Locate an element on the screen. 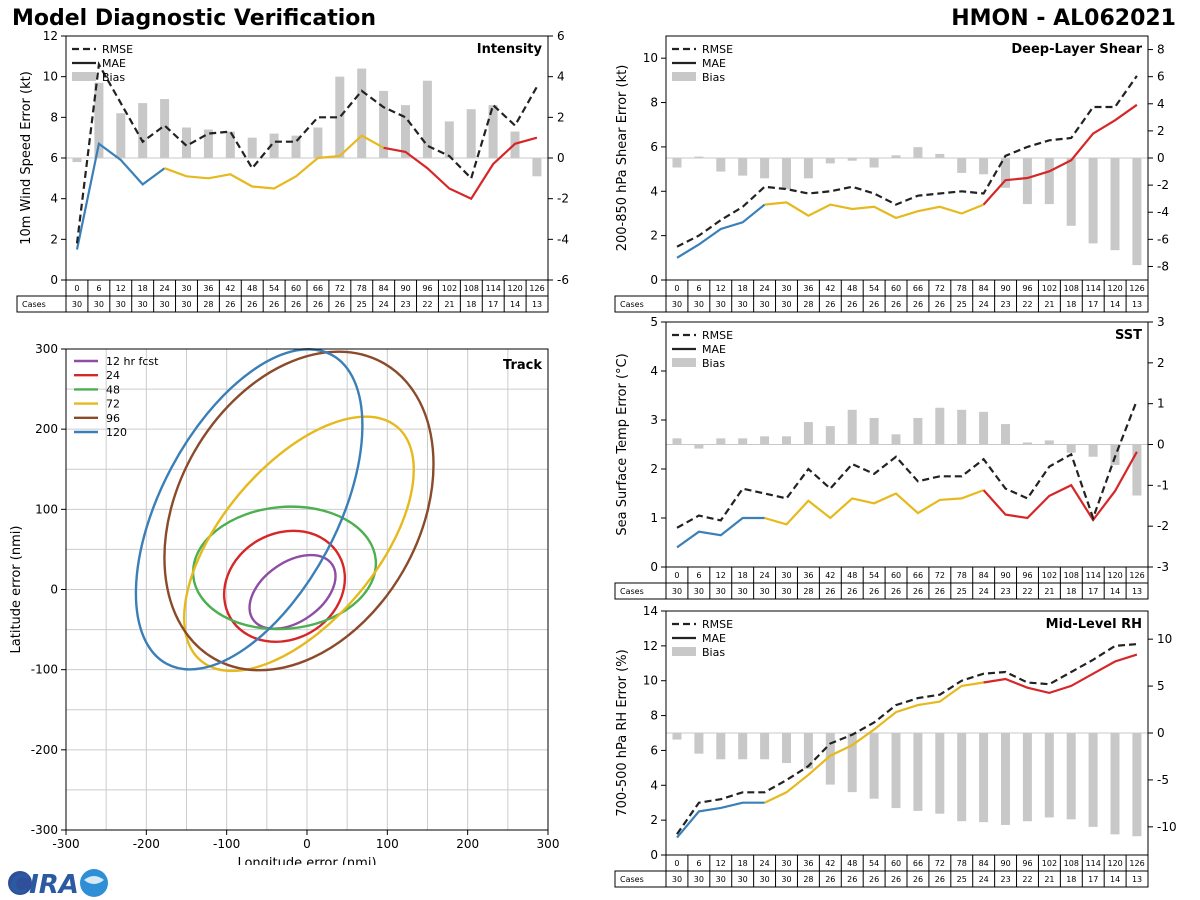 Image resolution: width=1200 pixels, height=900 pixels. y-tick-label: -300 is located at coordinates (44, 830).